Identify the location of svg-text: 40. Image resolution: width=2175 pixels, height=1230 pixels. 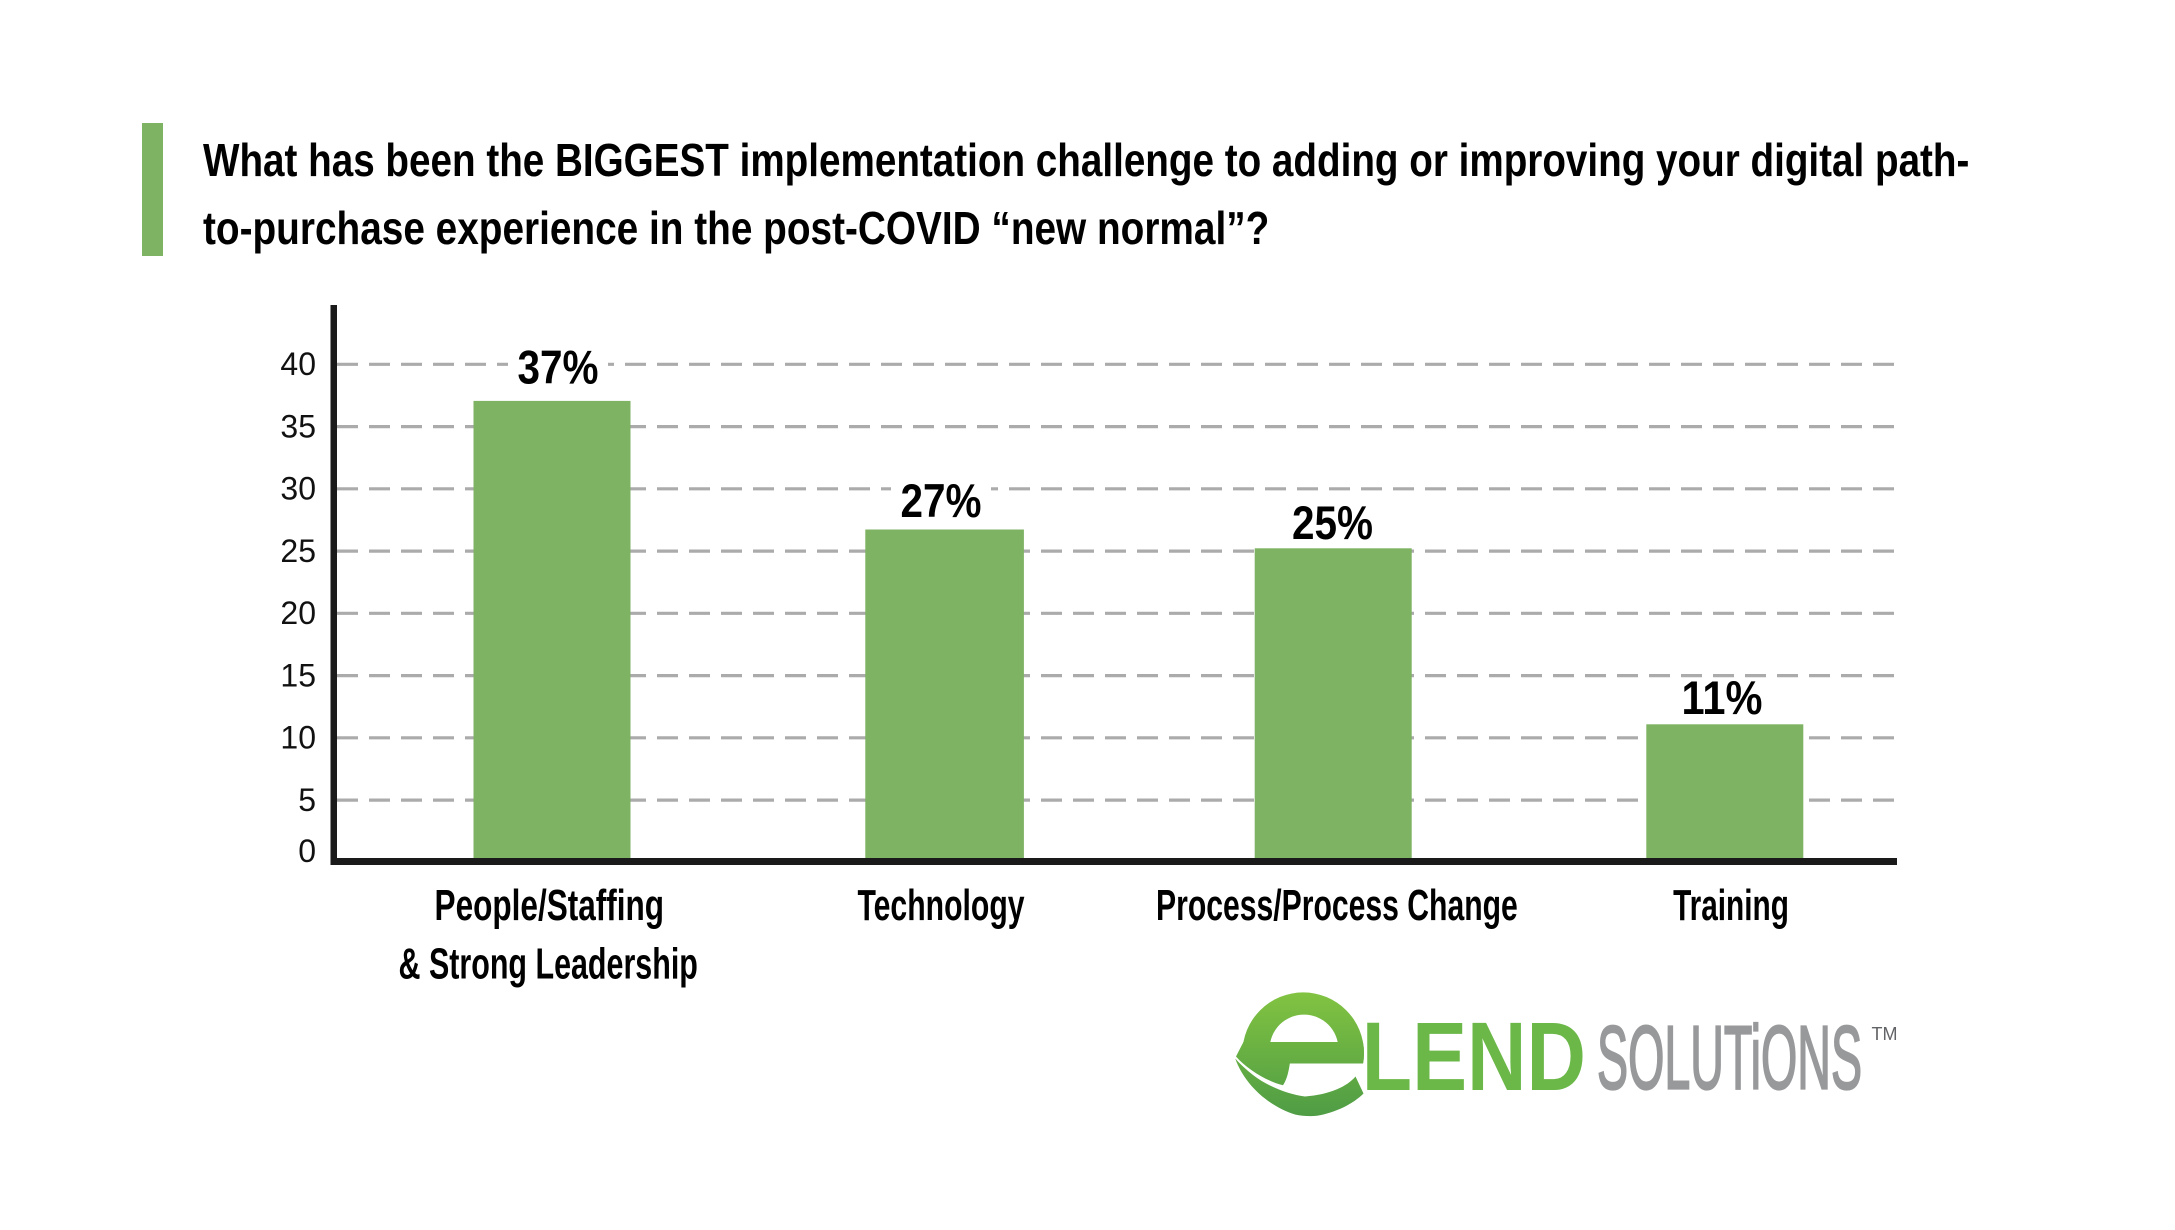
(298, 364).